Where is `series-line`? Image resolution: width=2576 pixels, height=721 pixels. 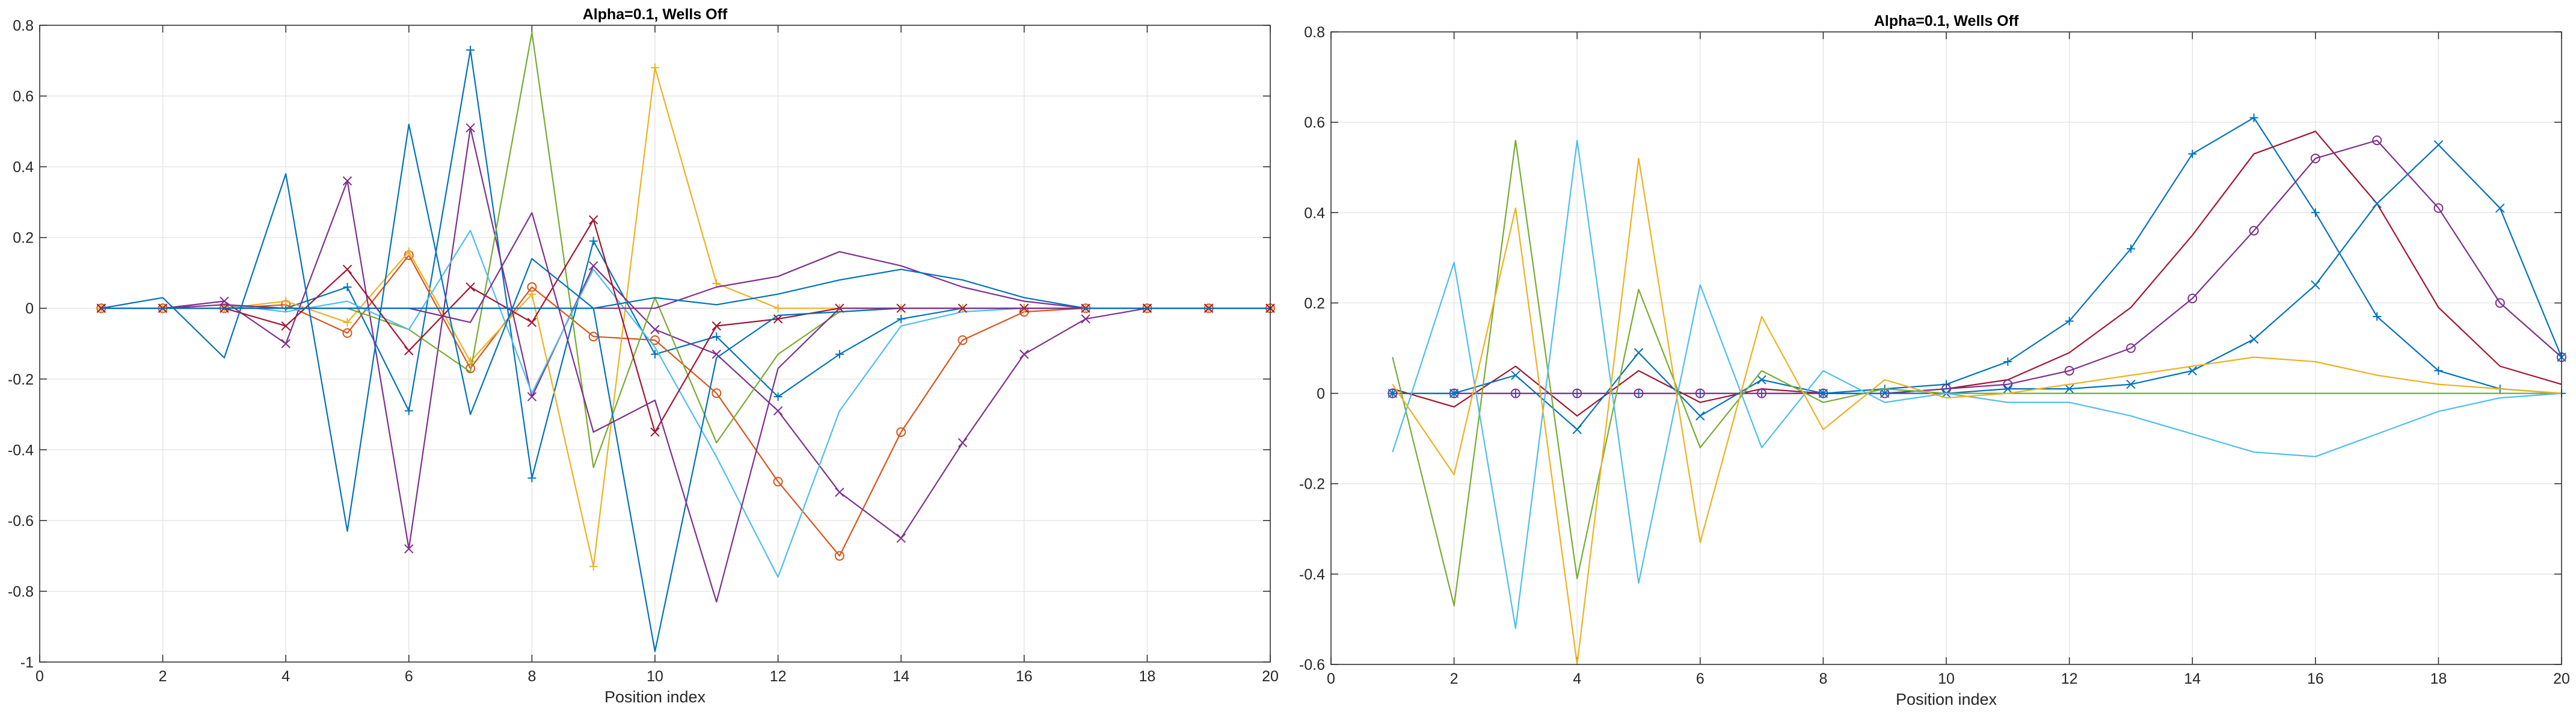
series-line is located at coordinates (685, 288).